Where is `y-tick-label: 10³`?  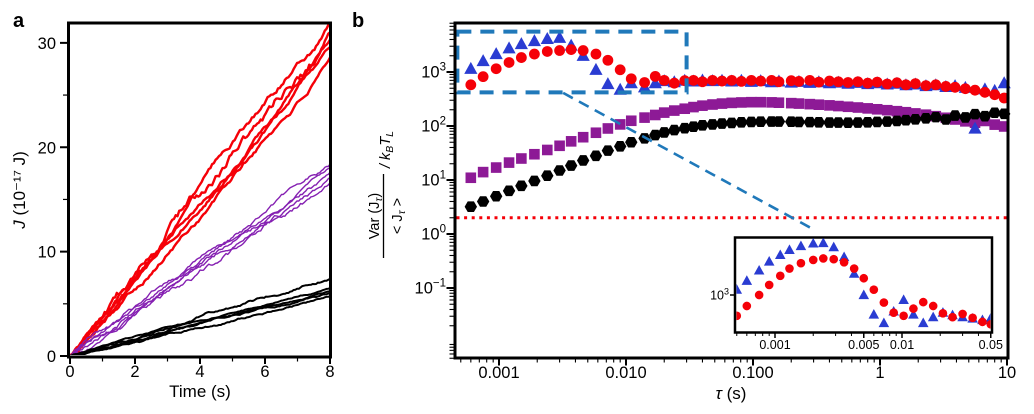
y-tick-label: 10³ is located at coordinates (433, 72).